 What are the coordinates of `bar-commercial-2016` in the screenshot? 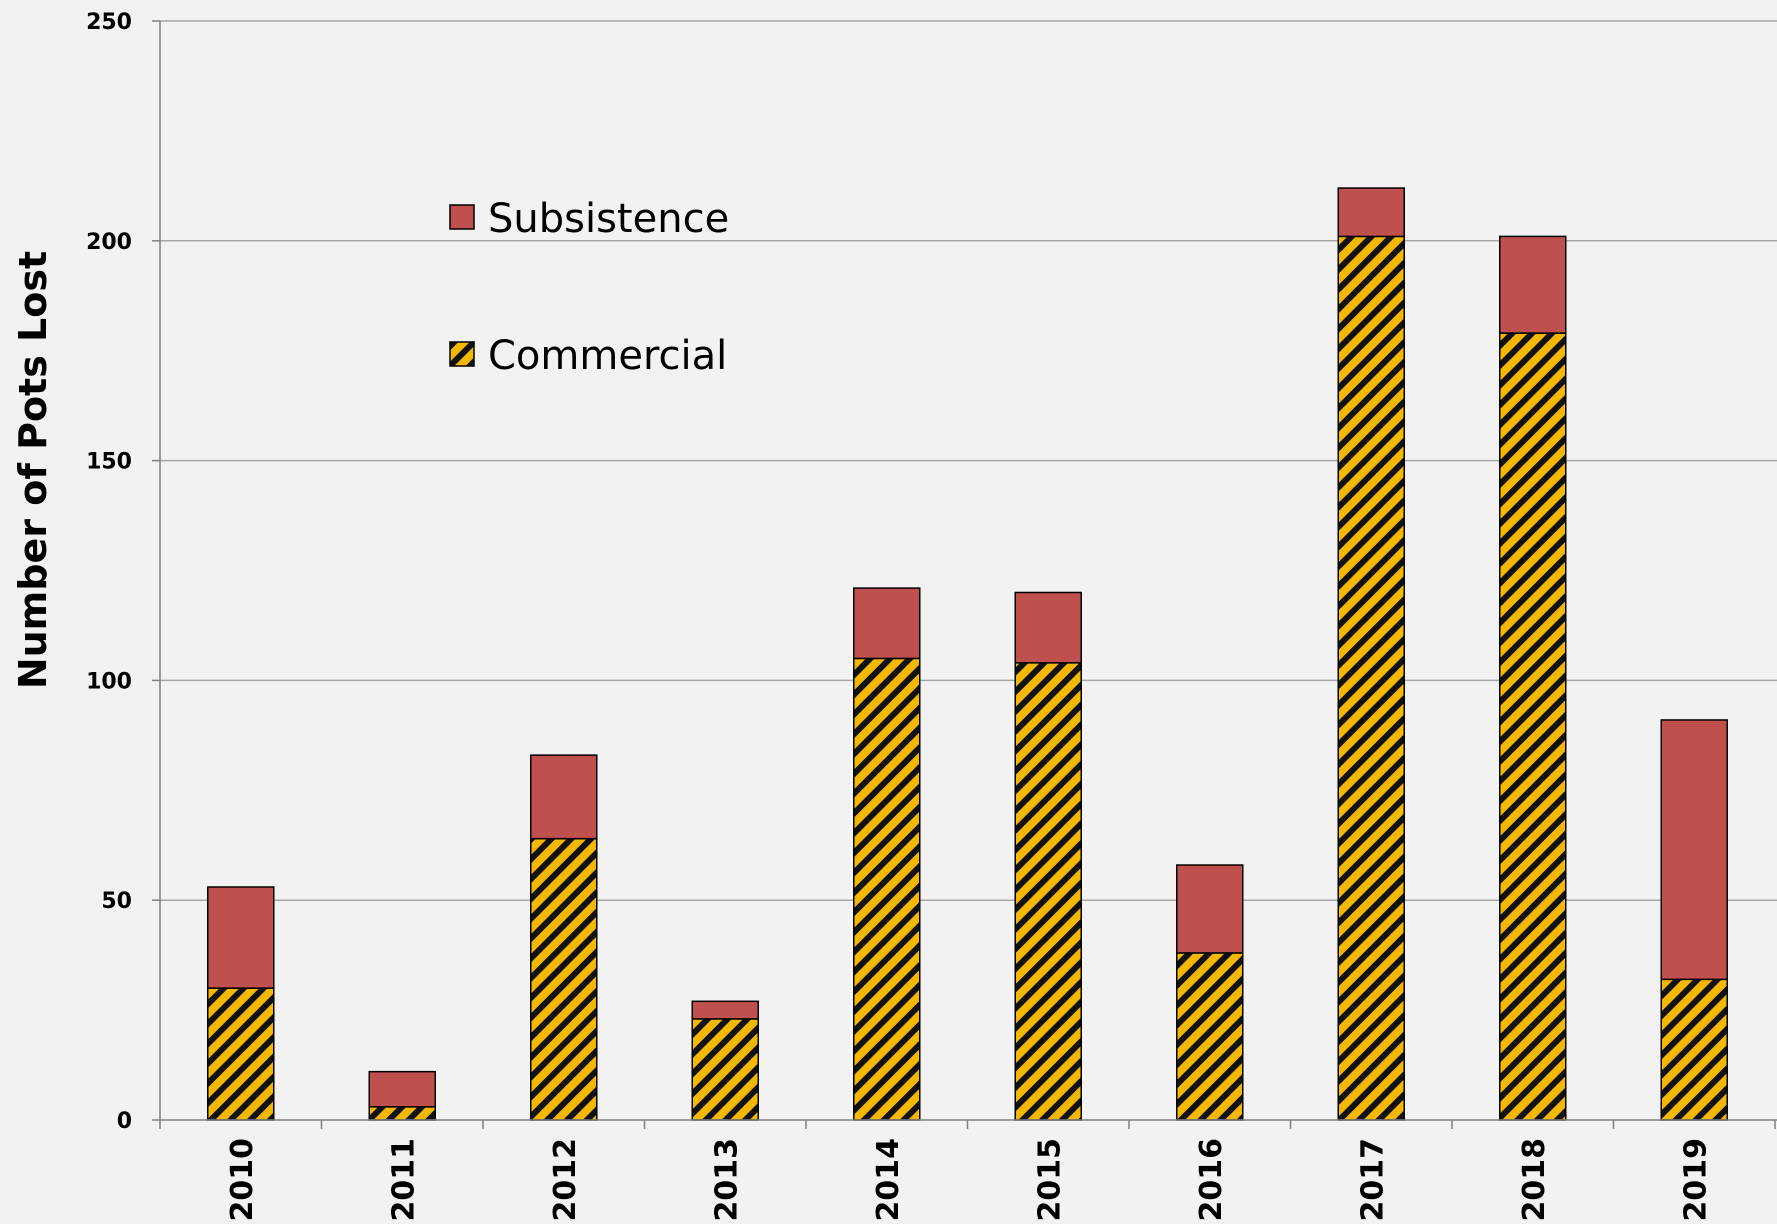 It's located at (1210, 1036).